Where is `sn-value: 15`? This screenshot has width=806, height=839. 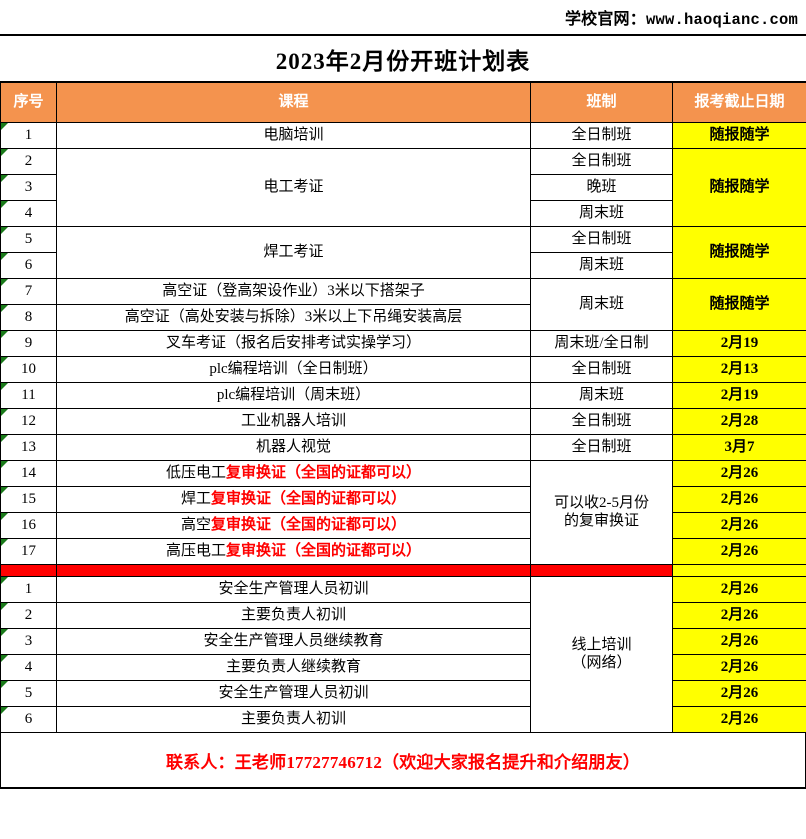
sn-value: 15 is located at coordinates (28, 498).